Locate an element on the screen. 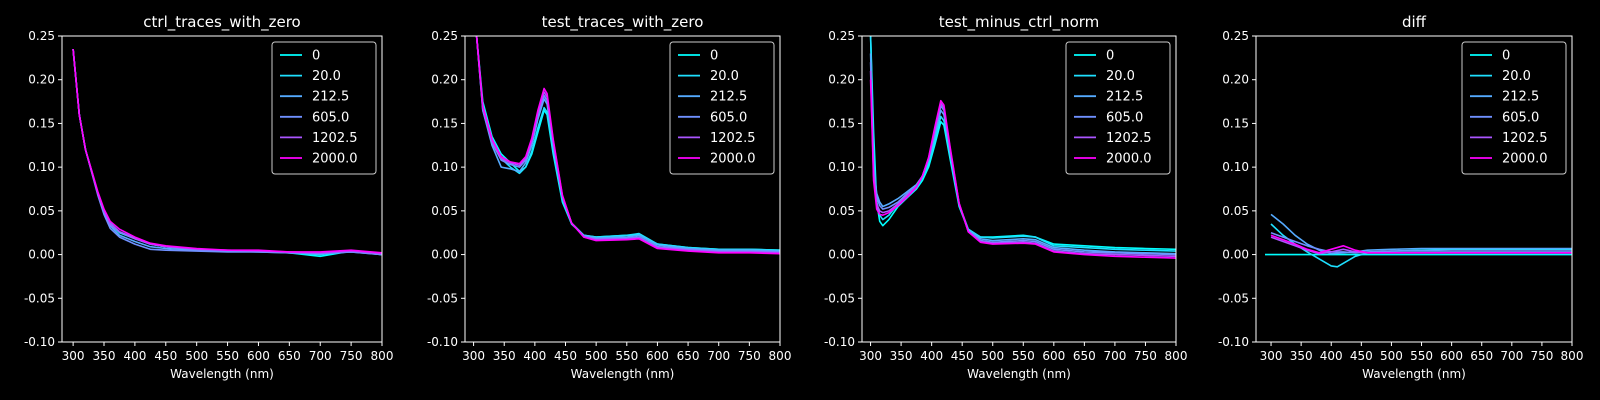 The image size is (1600, 400). series-line-212.5 is located at coordinates (1022, 154).